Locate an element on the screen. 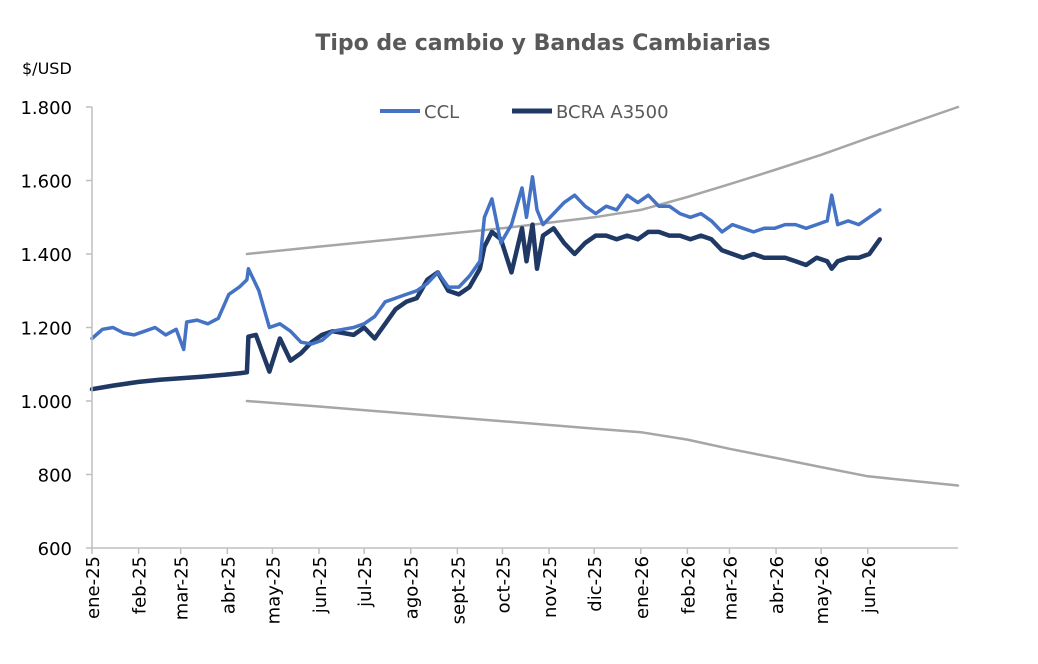 The height and width of the screenshot is (664, 1038). x-tick-label: oct-25 is located at coordinates (503, 584).